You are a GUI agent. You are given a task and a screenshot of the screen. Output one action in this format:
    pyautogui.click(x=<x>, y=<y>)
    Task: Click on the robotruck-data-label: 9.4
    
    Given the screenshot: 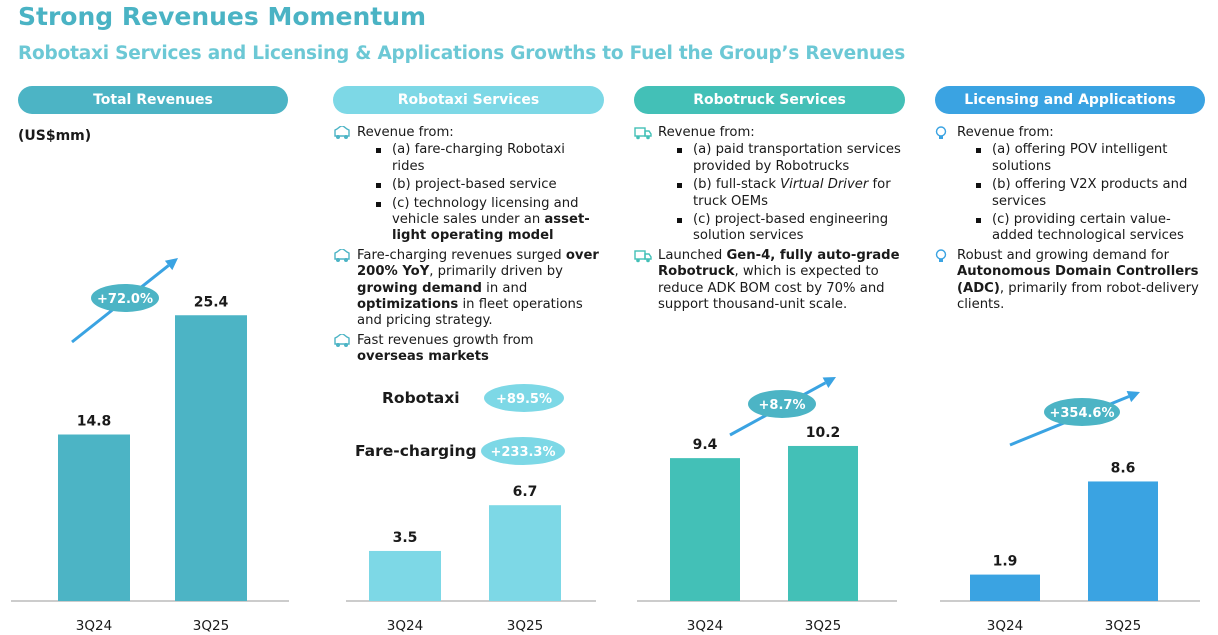 What is the action you would take?
    pyautogui.click(x=705, y=445)
    